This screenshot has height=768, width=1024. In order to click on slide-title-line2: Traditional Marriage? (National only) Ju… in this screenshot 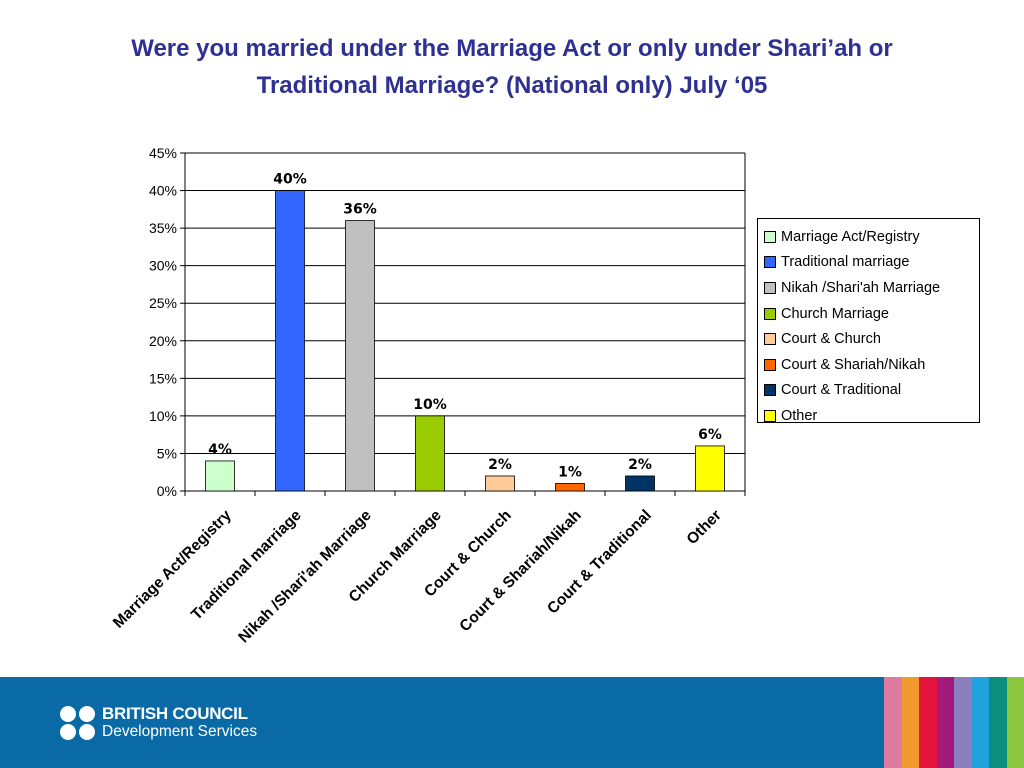, I will do `click(512, 85)`.